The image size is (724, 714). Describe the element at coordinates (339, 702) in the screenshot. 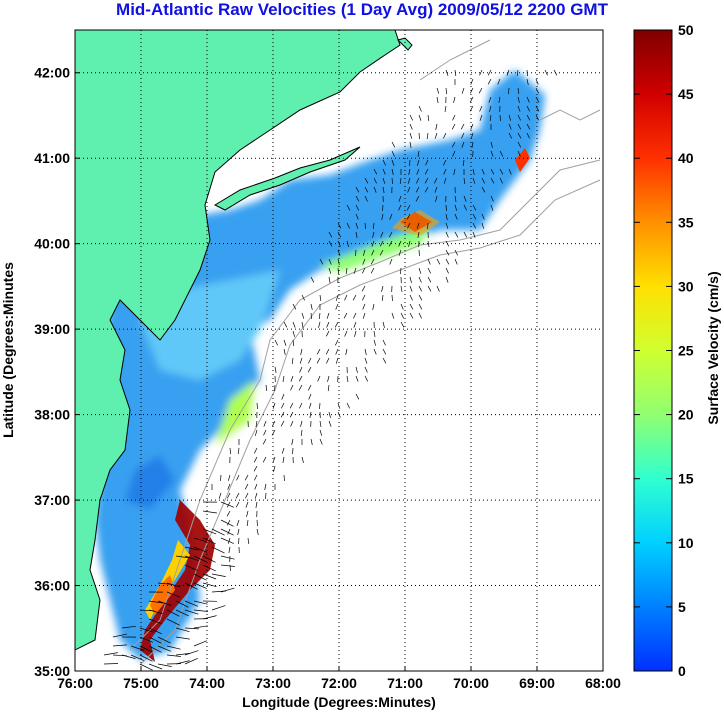

I see `x-axis-label: Longitude (Degrees:Minutes)` at that location.